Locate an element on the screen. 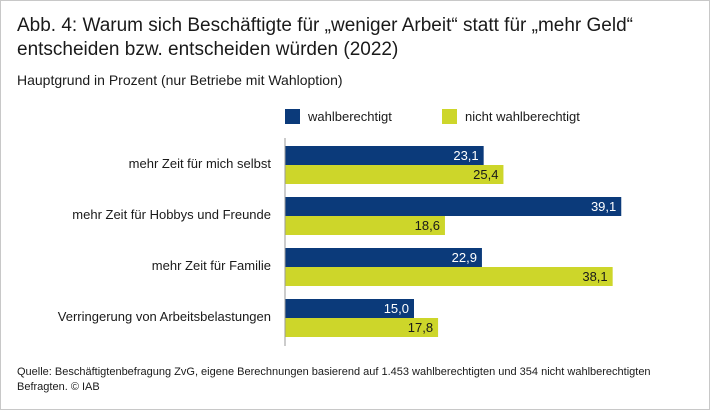  category-label: mehr Zeit für Hobbys und Freunde is located at coordinates (171, 214).